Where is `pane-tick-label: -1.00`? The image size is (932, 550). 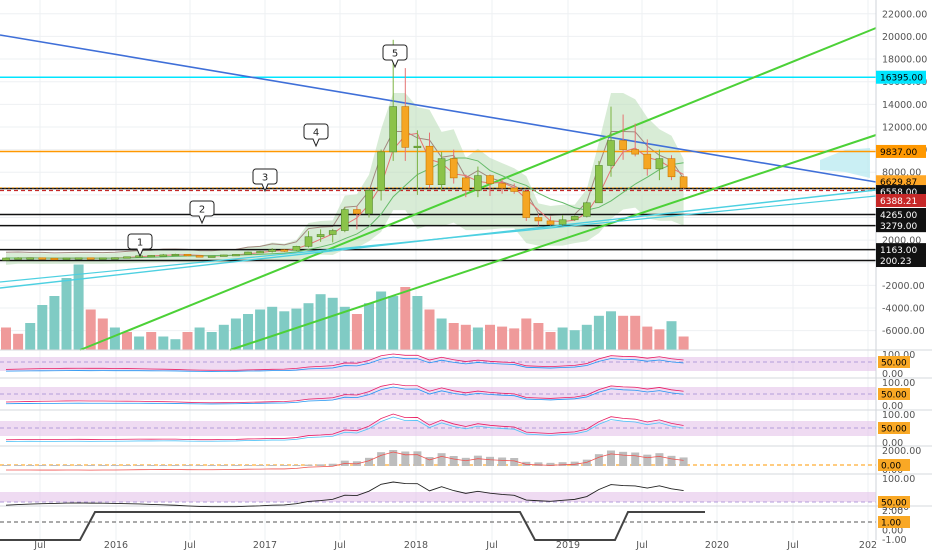 pane-tick-label: -1.00 is located at coordinates (894, 540).